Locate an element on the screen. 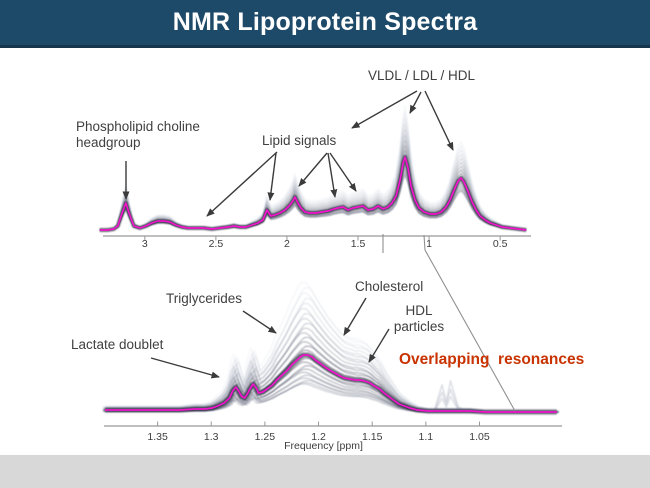 Image resolution: width=650 pixels, height=488 pixels. svg-text: 1 is located at coordinates (429, 244).